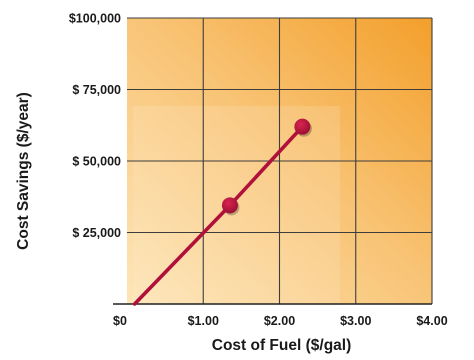 The height and width of the screenshot is (360, 474). I want to click on y-tick-label: $100,000, so click(95, 19).